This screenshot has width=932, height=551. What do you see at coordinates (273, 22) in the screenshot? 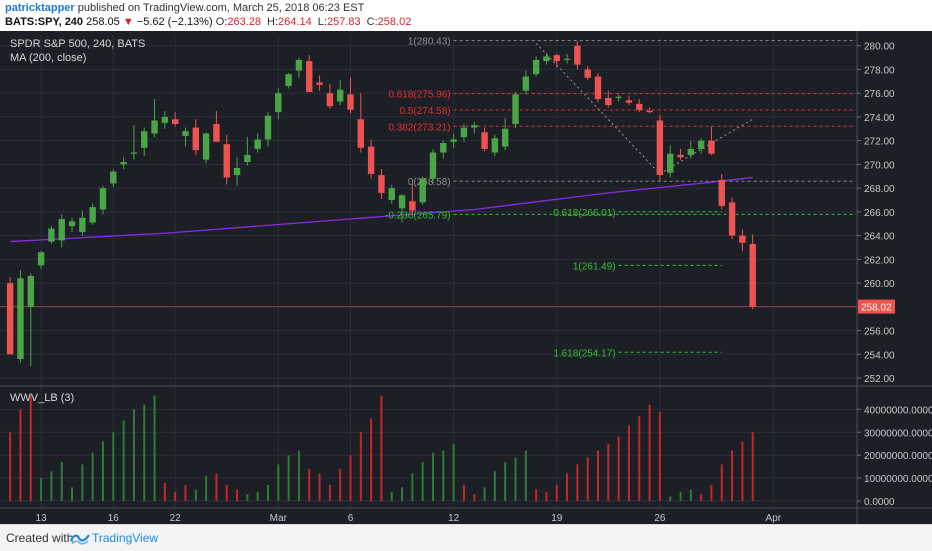
I see `high-label: H:` at bounding box center [273, 22].